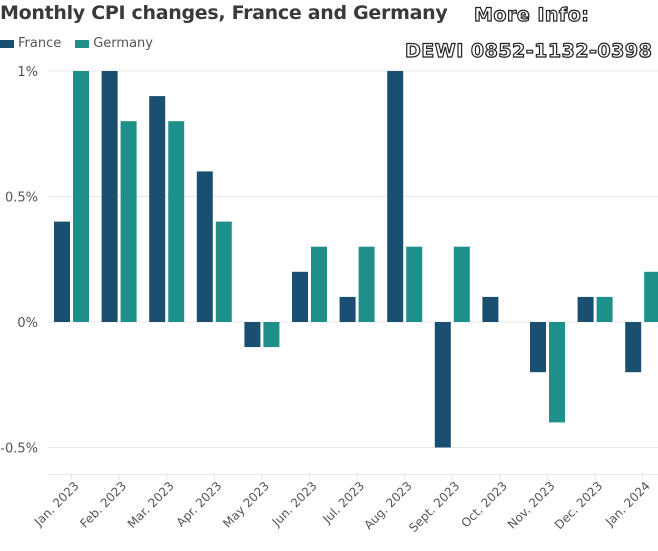 This screenshot has height=551, width=658. I want to click on x-tick-label: Mar. 2023, so click(151, 505).